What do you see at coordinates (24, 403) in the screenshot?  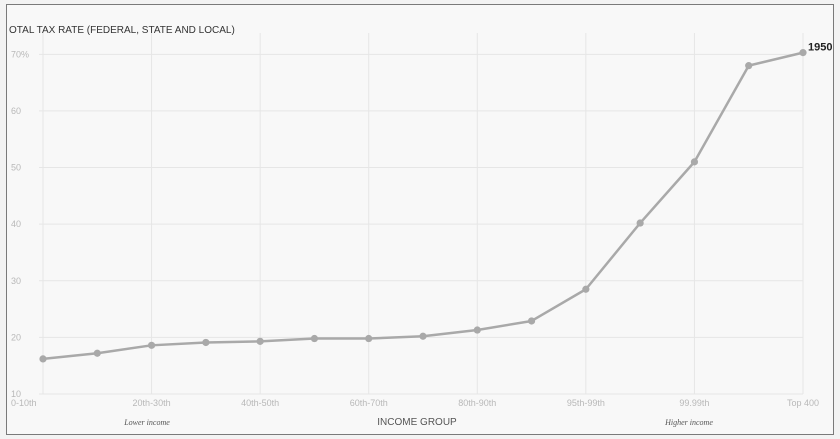 I see `x-tick-label: 0-10th` at bounding box center [24, 403].